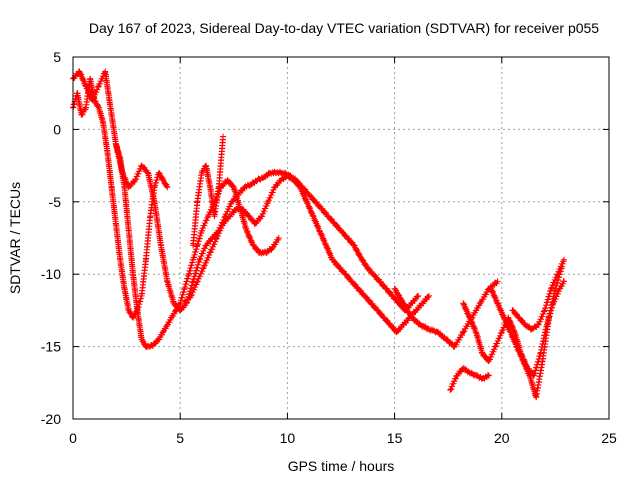 The width and height of the screenshot is (640, 480). I want to click on y-tick-label: 0, so click(57, 129).